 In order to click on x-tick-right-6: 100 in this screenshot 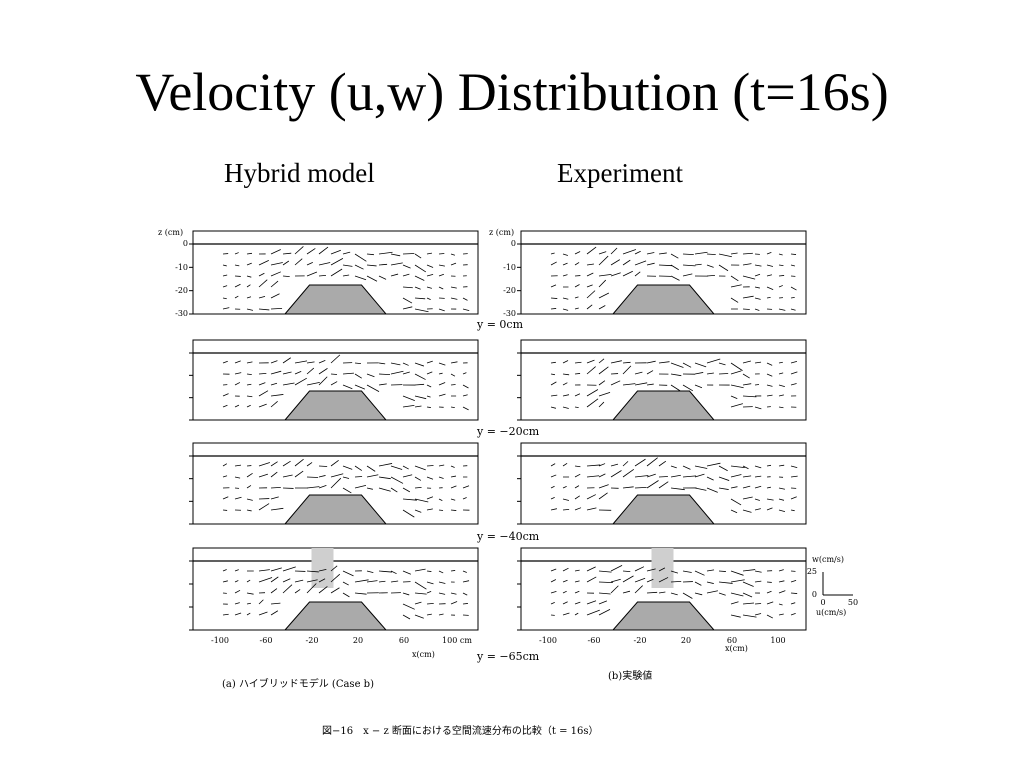, I will do `click(777, 640)`.